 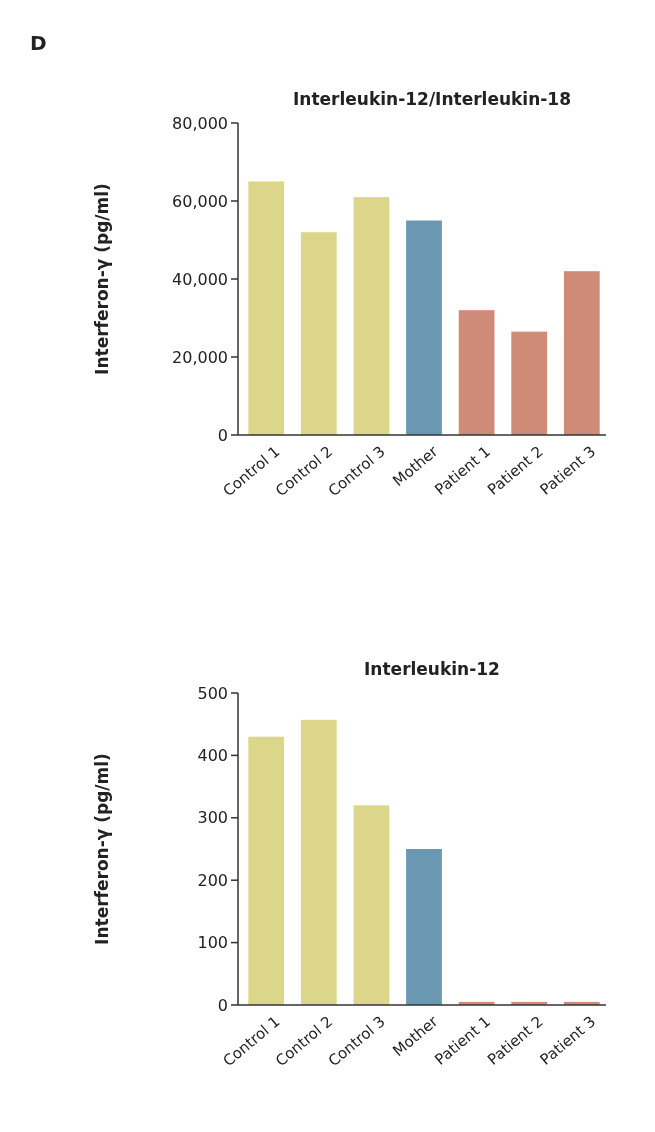 I want to click on y-tick-label: 20,000, so click(x=200, y=357).